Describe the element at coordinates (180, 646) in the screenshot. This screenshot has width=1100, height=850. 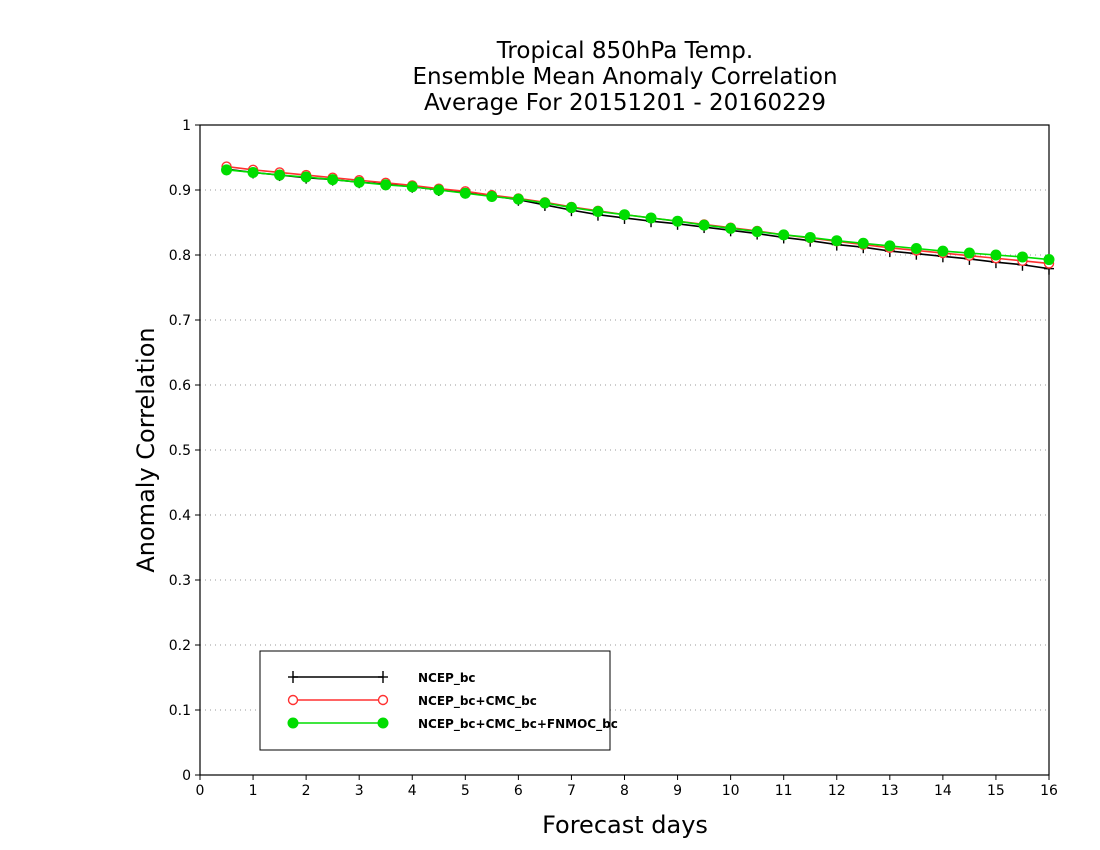
I see `y-tick-label: 0.2` at that location.